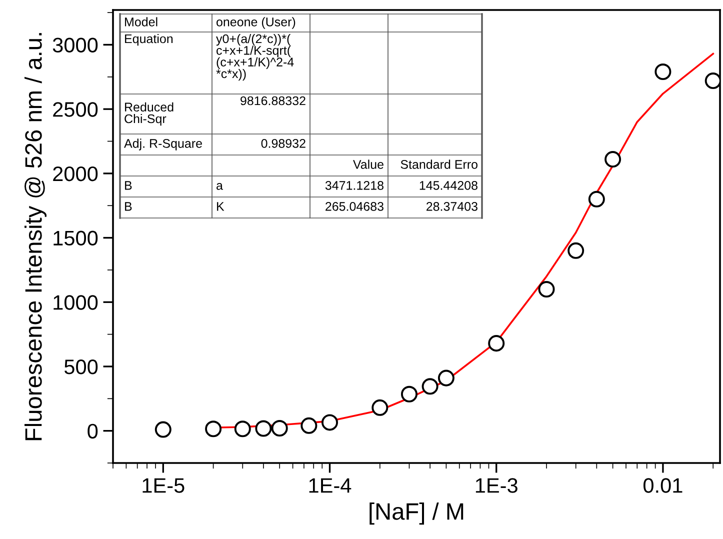 Image resolution: width=723 pixels, height=539 pixels. I want to click on annotation: 28.37403, so click(452, 206).